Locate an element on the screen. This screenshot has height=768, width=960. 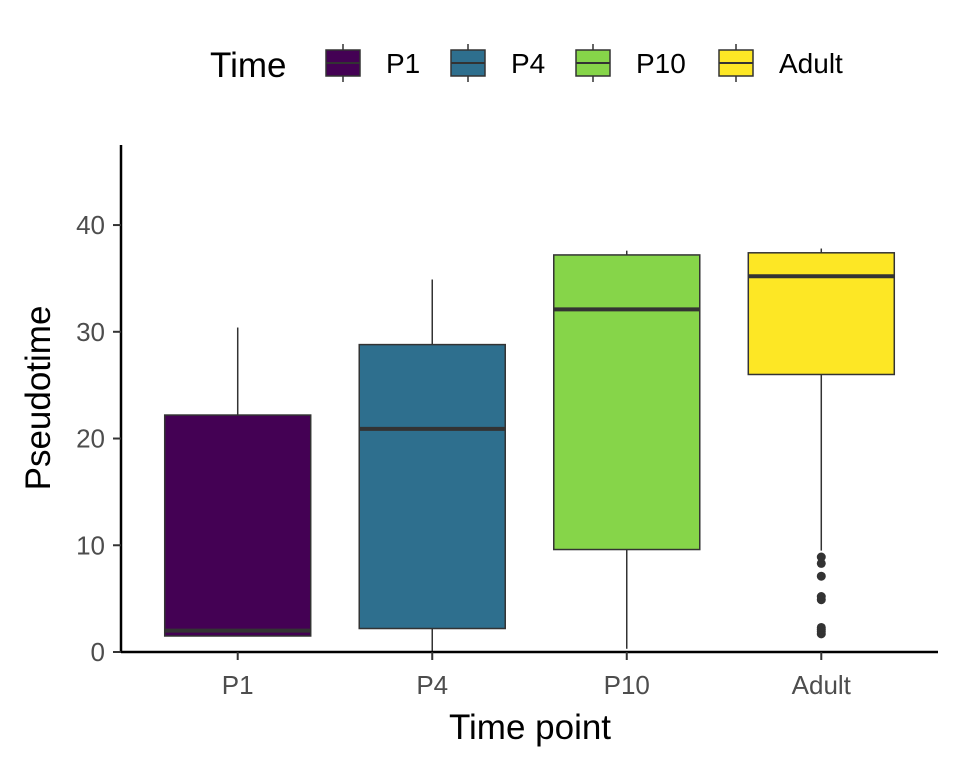
y-axis-ticks: 0 10 20 30 40 is located at coordinates (98, 438).